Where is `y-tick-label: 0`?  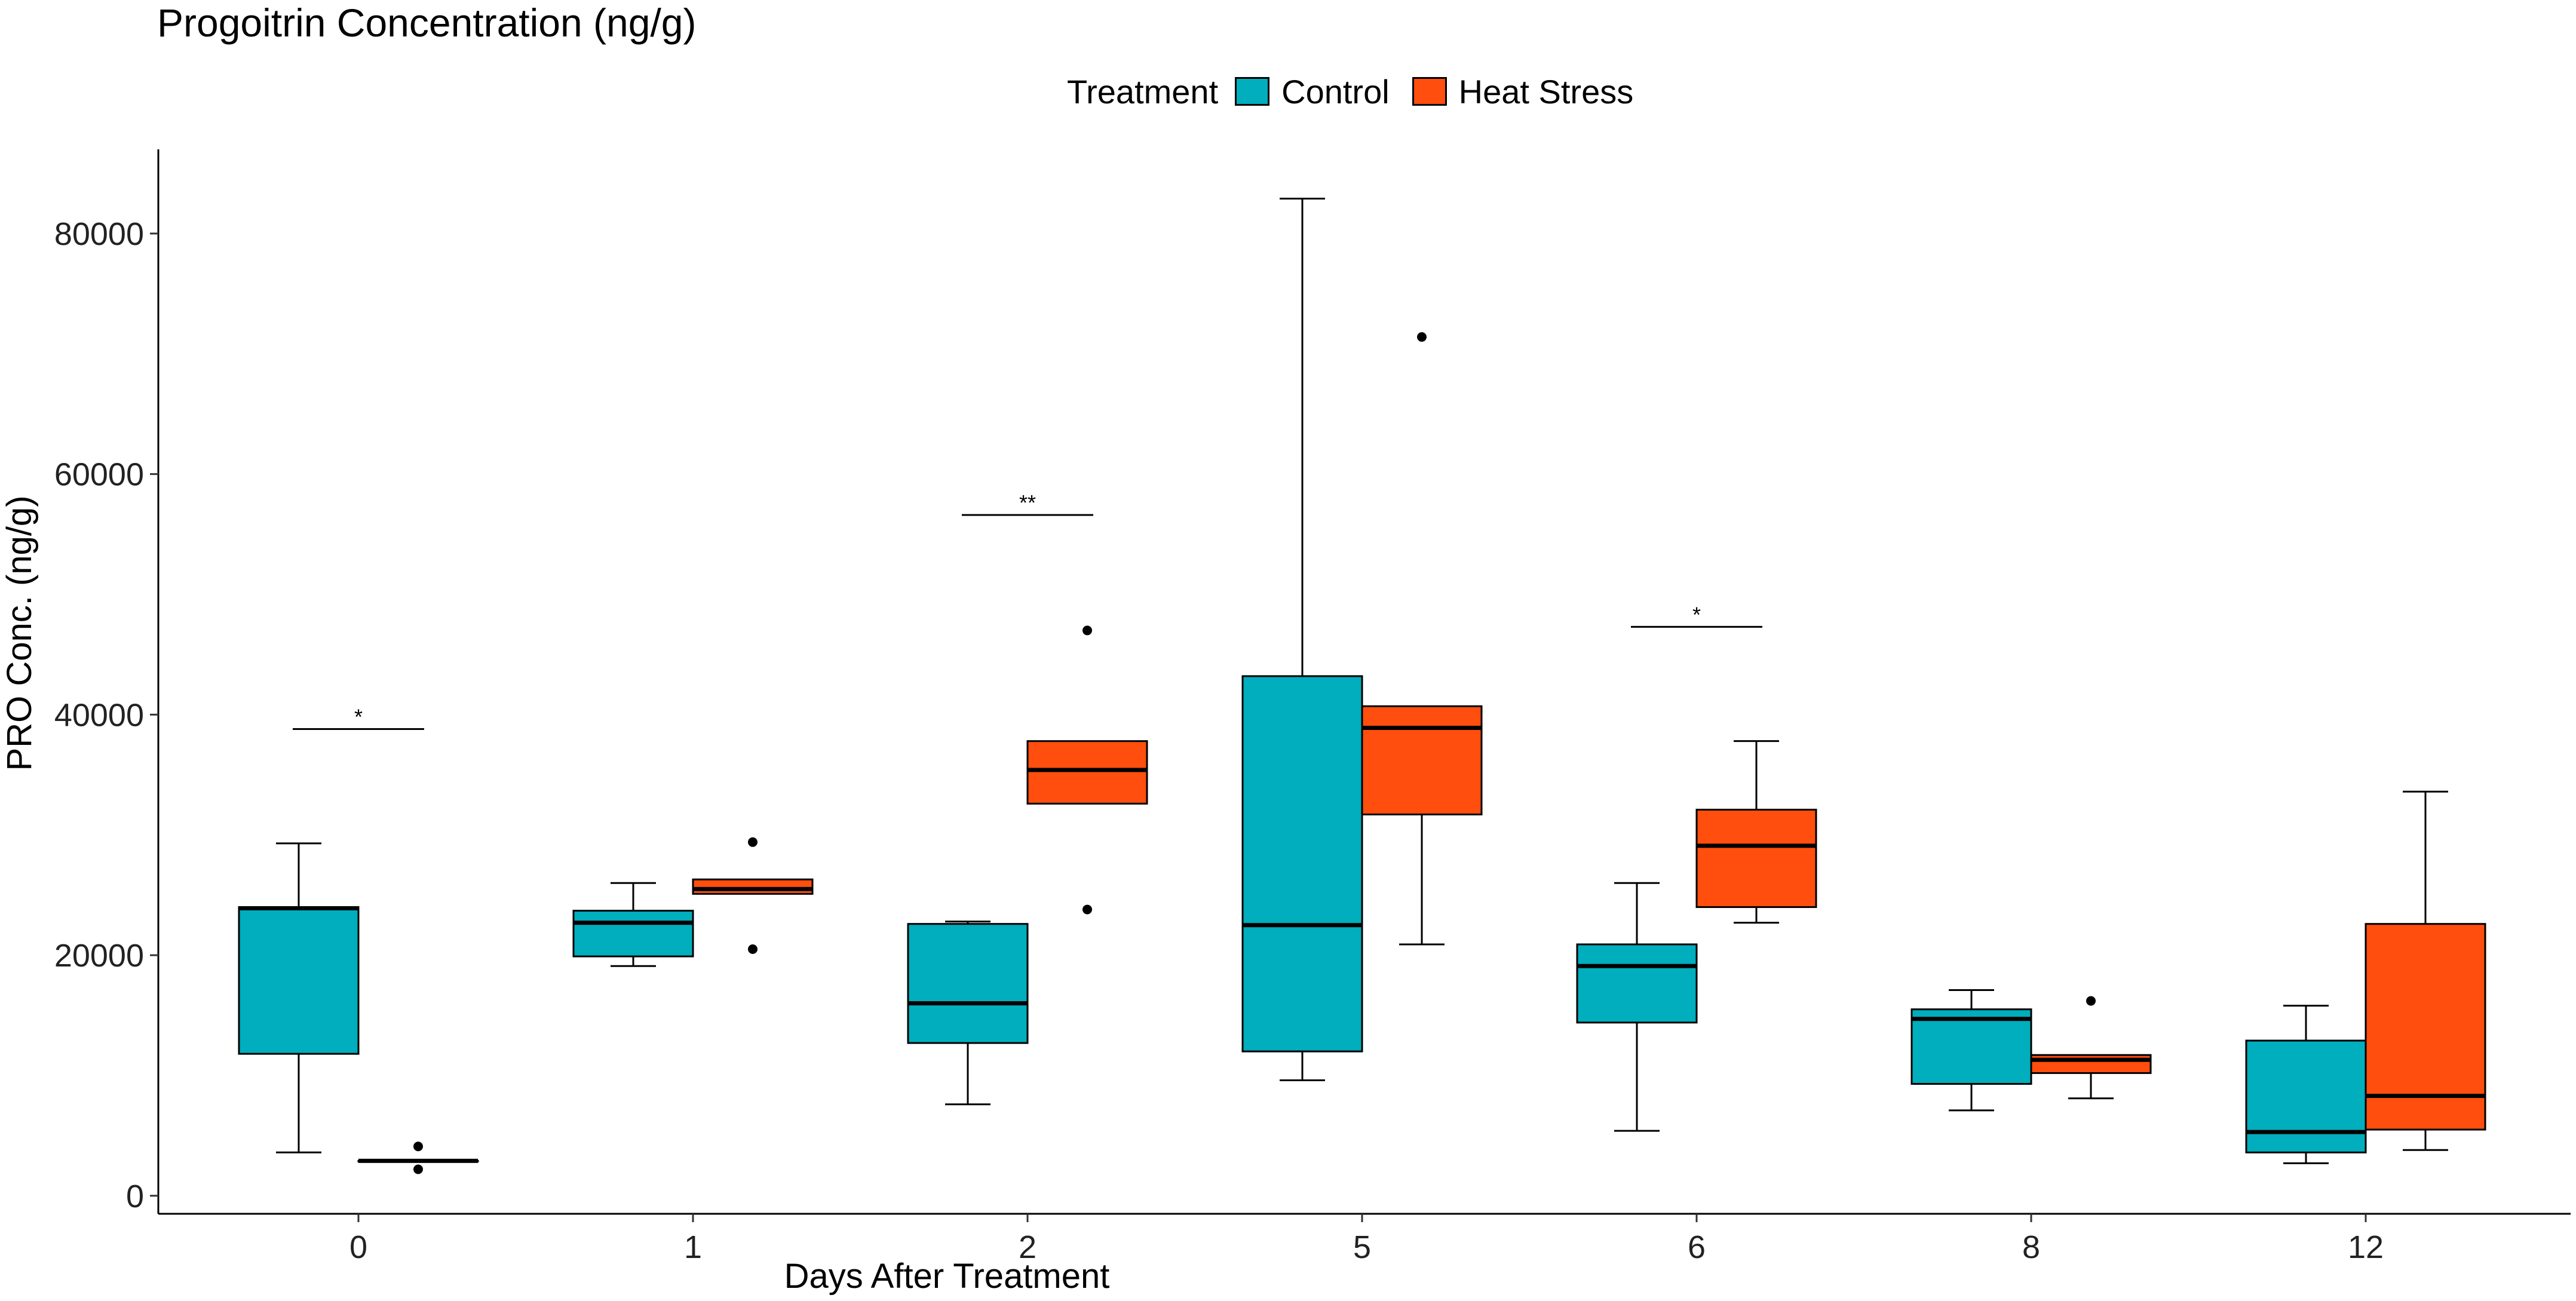 y-tick-label: 0 is located at coordinates (135, 1196).